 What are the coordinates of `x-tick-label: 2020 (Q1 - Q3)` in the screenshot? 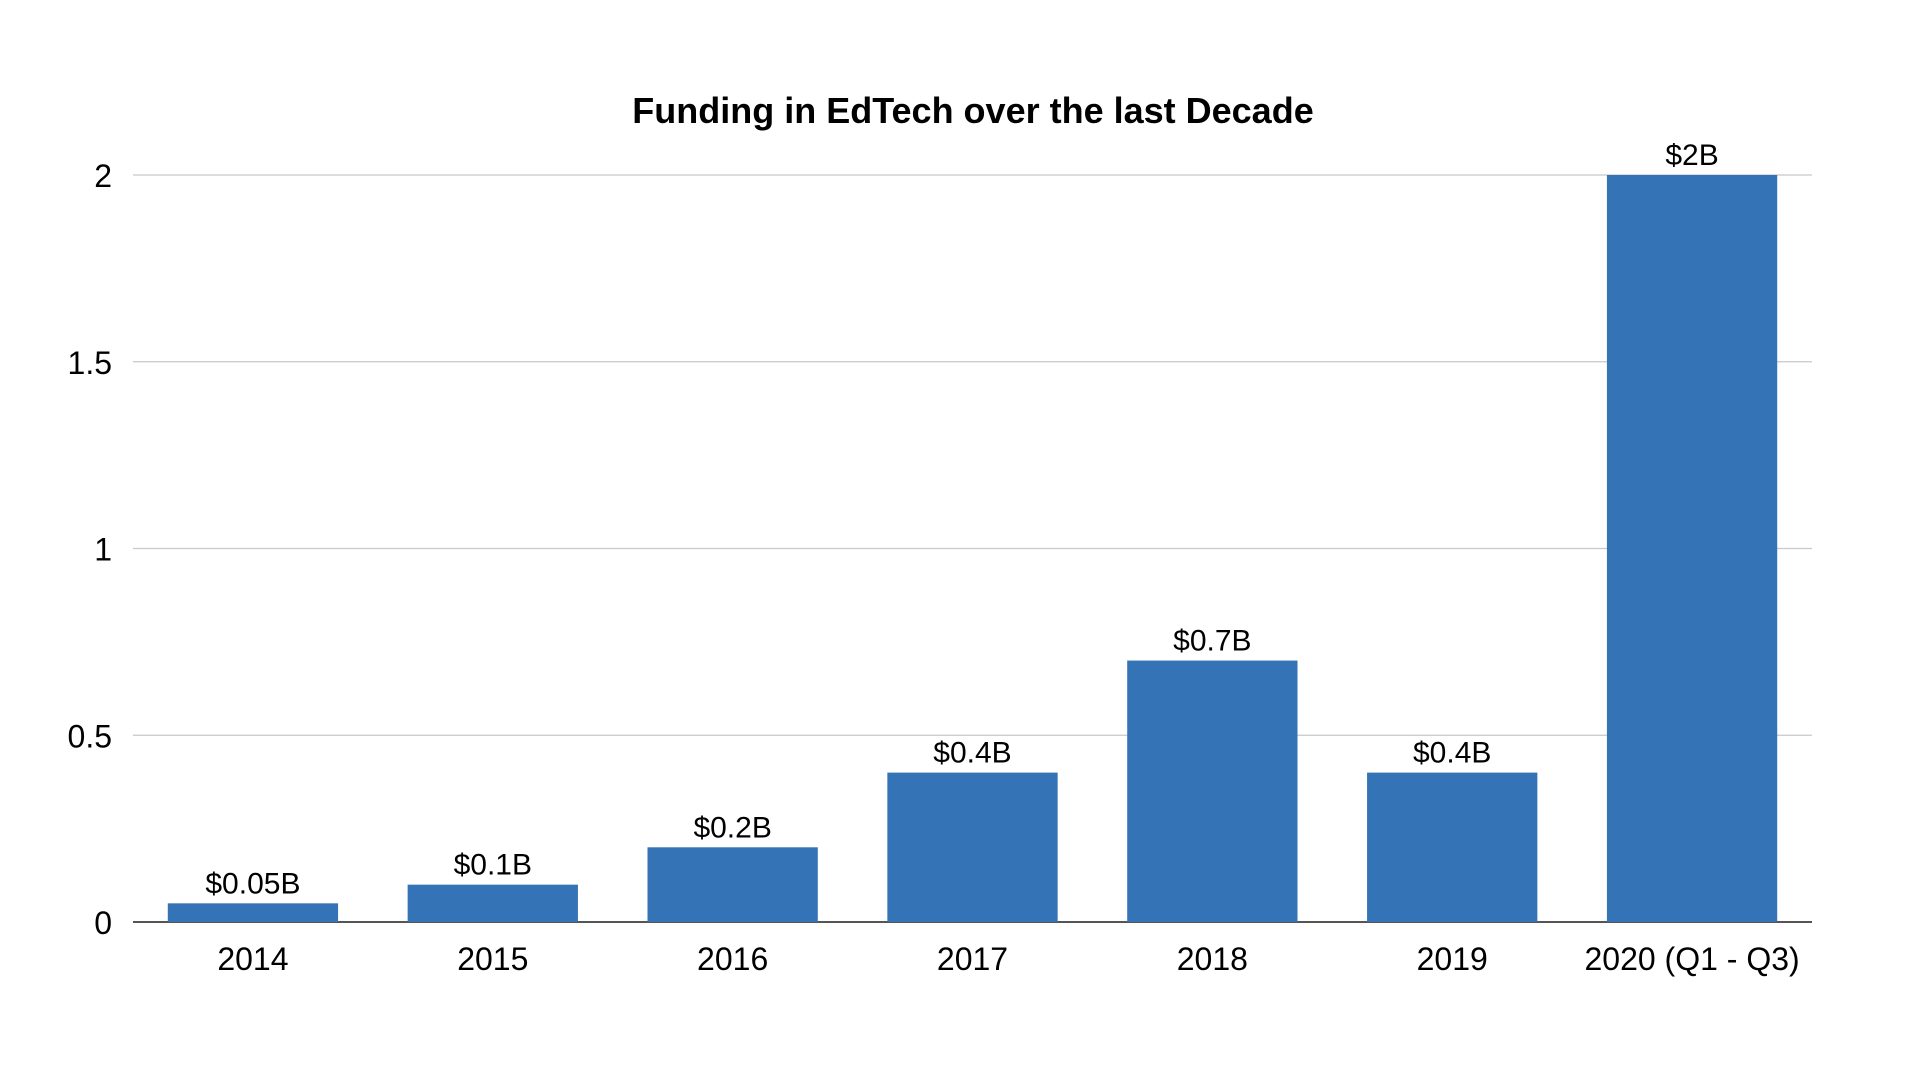 It's located at (1691, 959).